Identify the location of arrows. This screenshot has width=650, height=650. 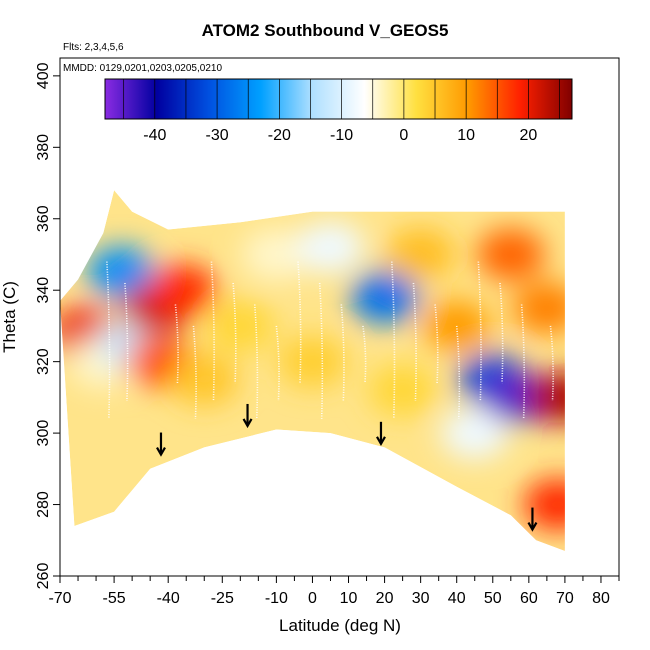
(347, 467).